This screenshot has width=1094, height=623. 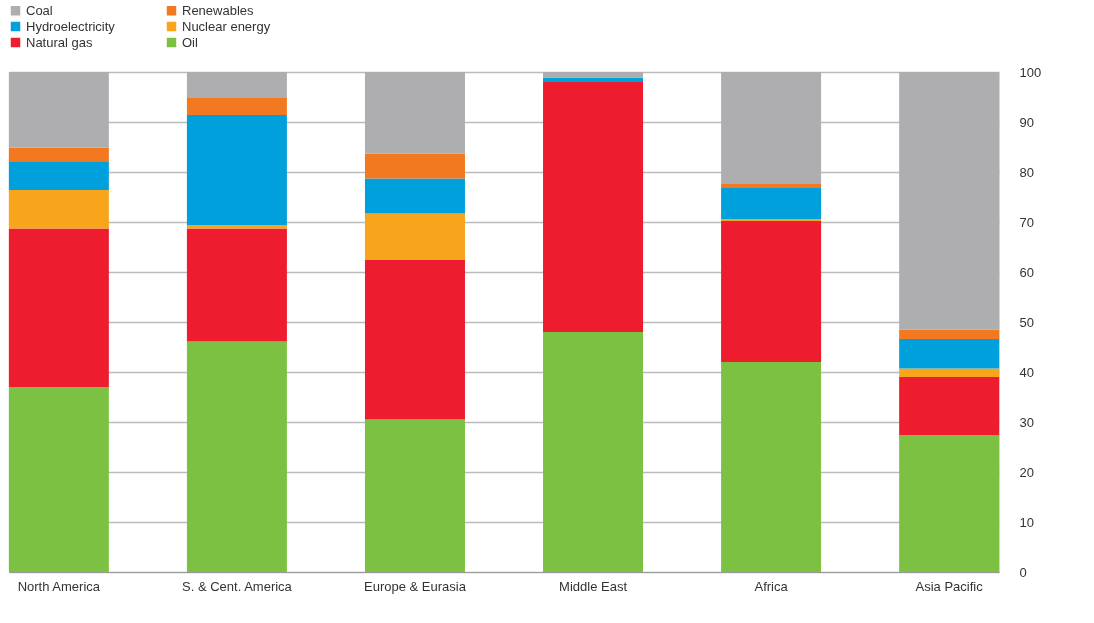 I want to click on y-tick-label: 40, so click(x=1026, y=372).